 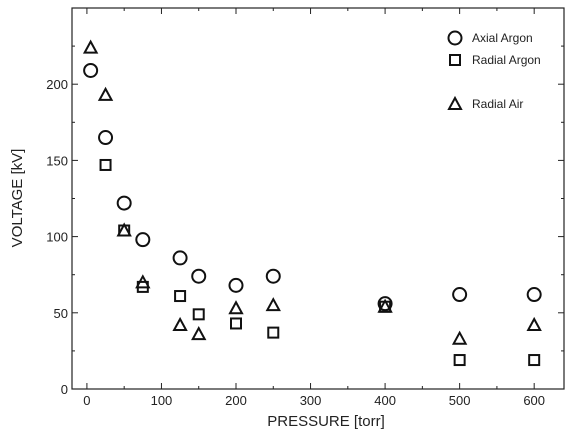 What do you see at coordinates (57, 84) in the screenshot?
I see `y-tick-label: 200` at bounding box center [57, 84].